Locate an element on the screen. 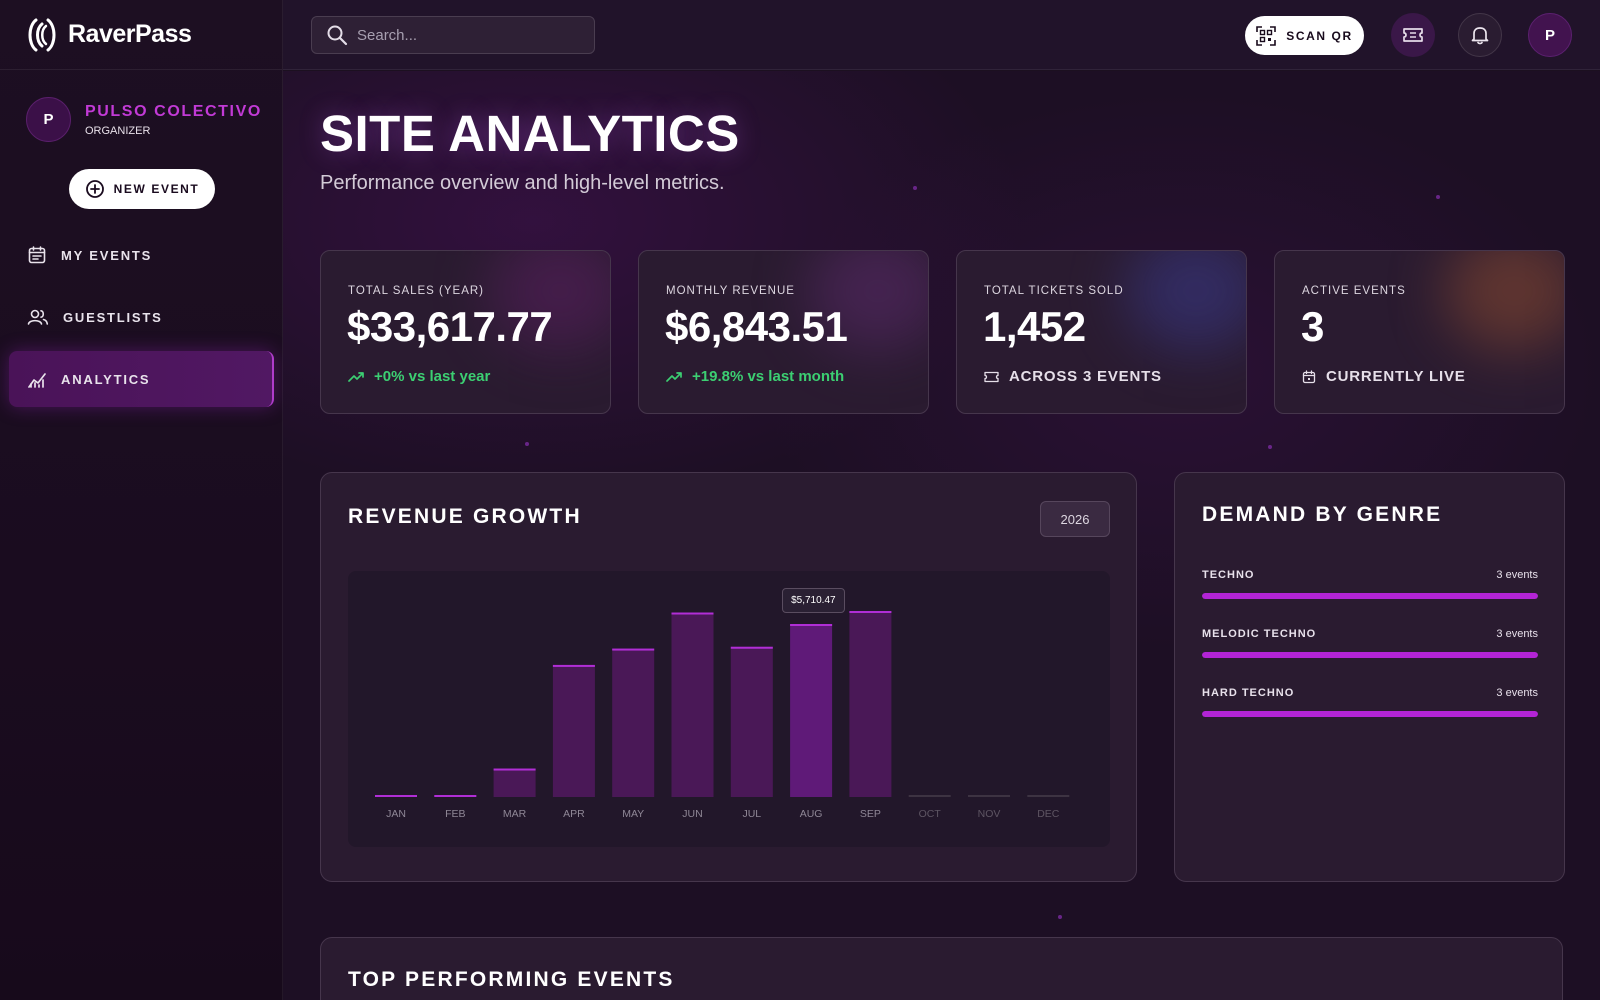 The image size is (1600, 1000). stat-detail-text: ACROSS 3 EVENTS is located at coordinates (1085, 376).